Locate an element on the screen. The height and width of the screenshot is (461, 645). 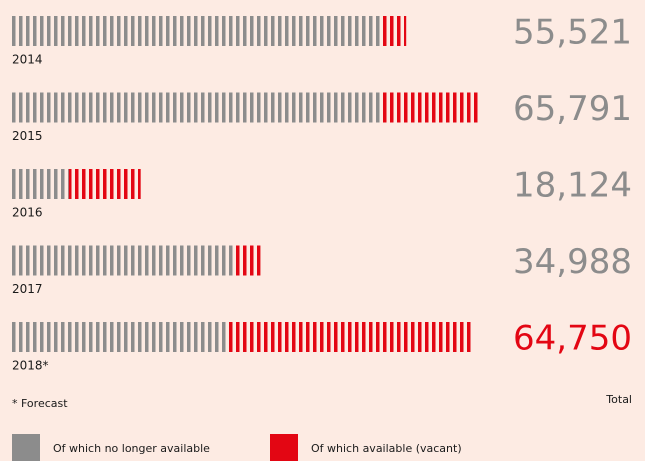
year-label: 2016 is located at coordinates (27, 213).